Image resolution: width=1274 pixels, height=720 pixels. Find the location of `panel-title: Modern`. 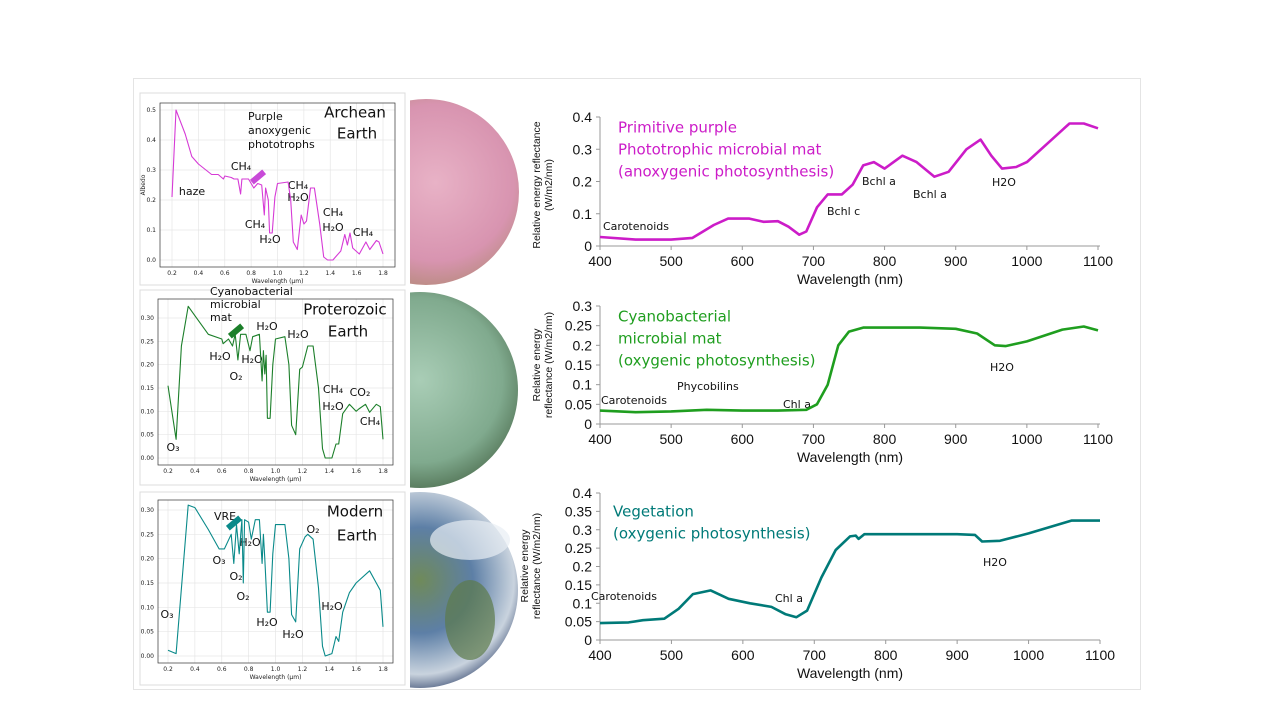

panel-title: Modern is located at coordinates (355, 512).